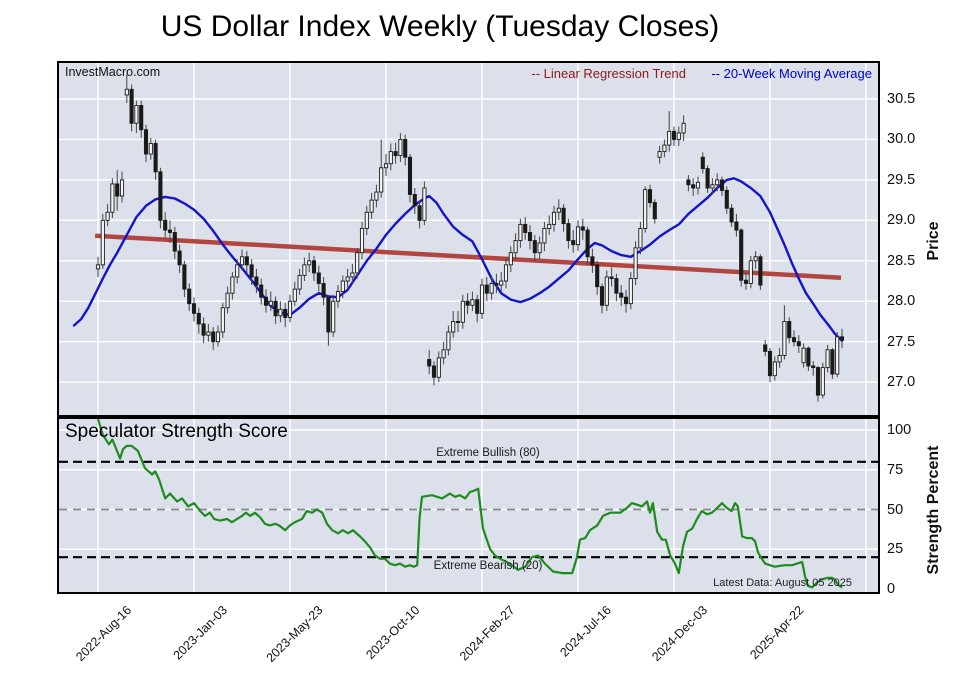 The image size is (957, 694). What do you see at coordinates (113, 72) in the screenshot?
I see `watermark: InvestMacro.com` at bounding box center [113, 72].